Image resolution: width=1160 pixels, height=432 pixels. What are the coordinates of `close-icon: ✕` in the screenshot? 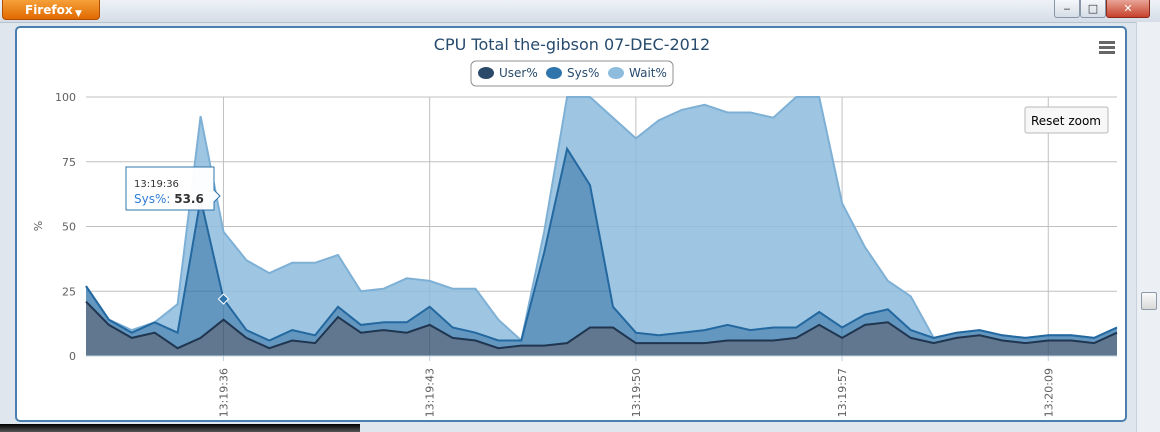 It's located at (1128, 8).